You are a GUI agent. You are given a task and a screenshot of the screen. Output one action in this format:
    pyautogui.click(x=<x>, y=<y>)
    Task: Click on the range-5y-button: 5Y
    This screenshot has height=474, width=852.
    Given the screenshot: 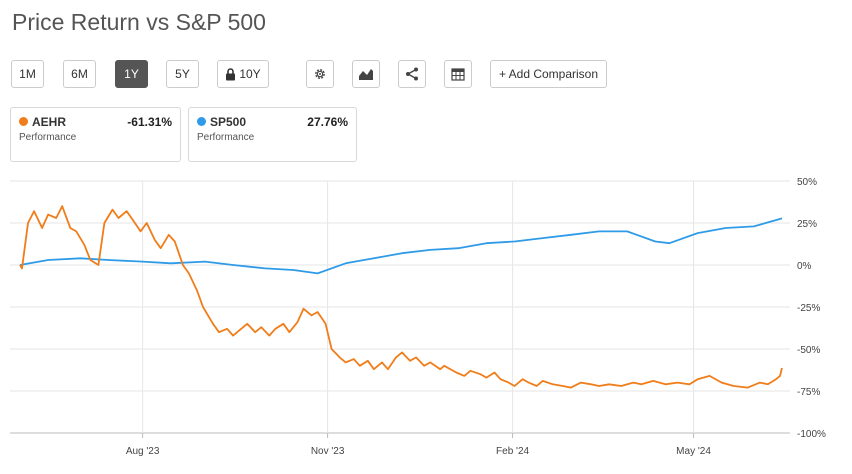 What is the action you would take?
    pyautogui.click(x=182, y=74)
    